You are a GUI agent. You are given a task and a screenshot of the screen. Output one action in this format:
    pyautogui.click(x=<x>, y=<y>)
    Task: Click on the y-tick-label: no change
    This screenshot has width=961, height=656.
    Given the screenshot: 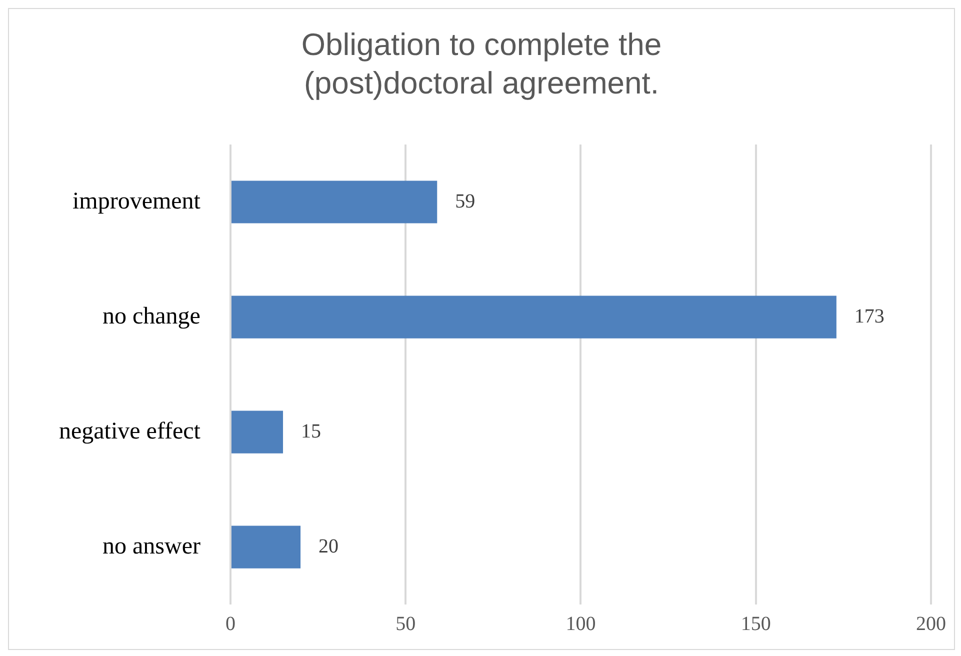 What is the action you would take?
    pyautogui.click(x=151, y=316)
    